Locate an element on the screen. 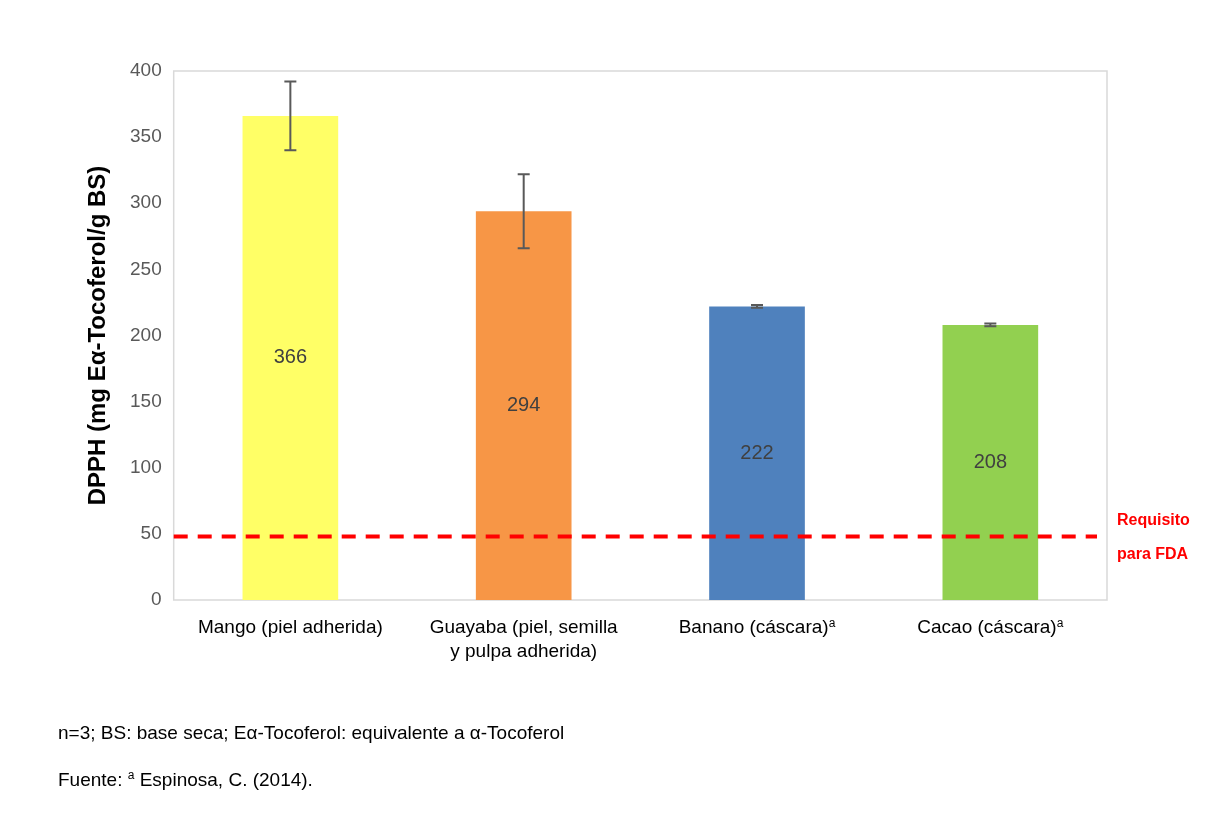  y-tick-label: 150 is located at coordinates (146, 400).